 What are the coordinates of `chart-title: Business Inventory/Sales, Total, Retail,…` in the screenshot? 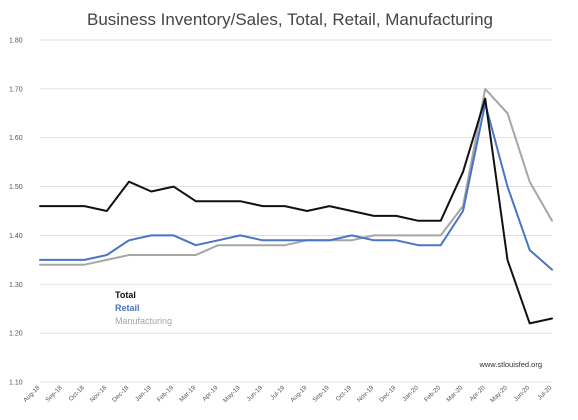 It's located at (290, 19).